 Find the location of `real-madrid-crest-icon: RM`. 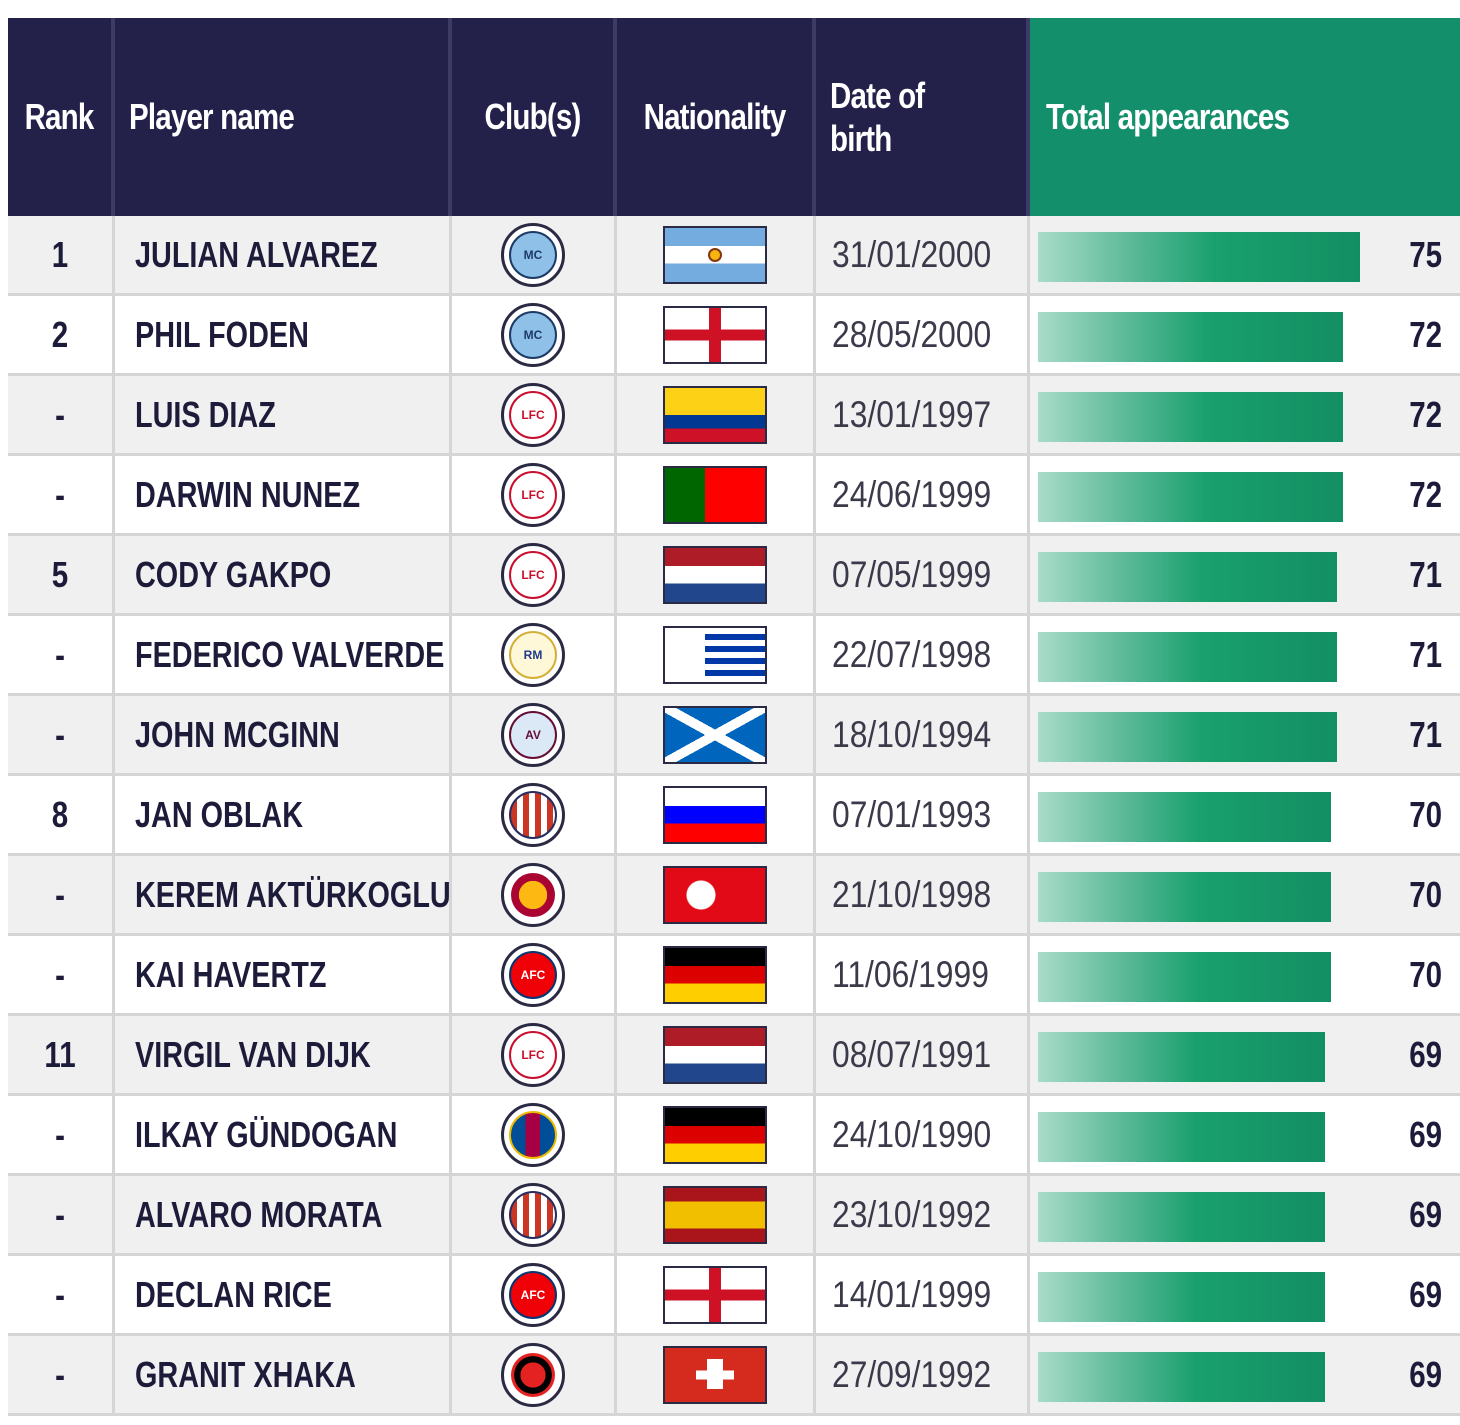

real-madrid-crest-icon: RM is located at coordinates (533, 654).